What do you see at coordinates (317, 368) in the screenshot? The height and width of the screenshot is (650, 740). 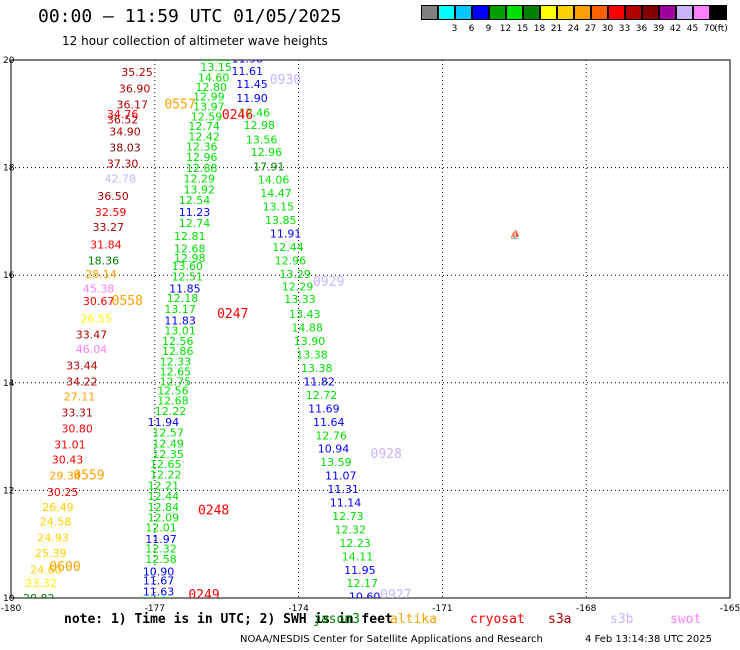 I see `wave-height-value: 13.38` at bounding box center [317, 368].